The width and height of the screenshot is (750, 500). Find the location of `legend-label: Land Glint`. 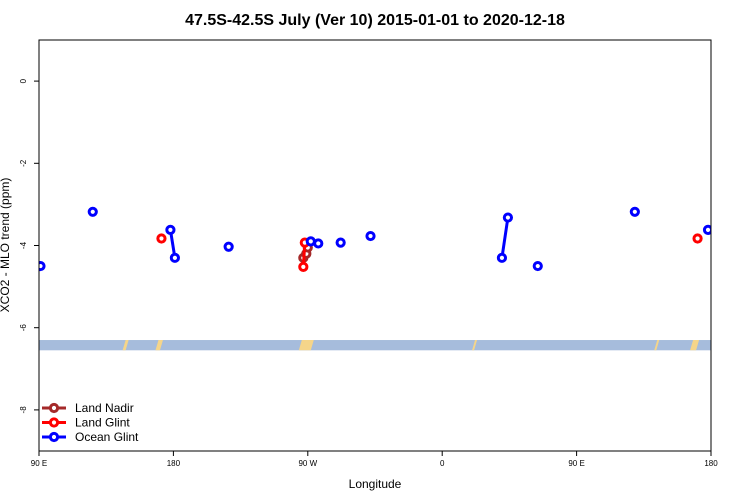

legend-label: Land Glint is located at coordinates (102, 423).